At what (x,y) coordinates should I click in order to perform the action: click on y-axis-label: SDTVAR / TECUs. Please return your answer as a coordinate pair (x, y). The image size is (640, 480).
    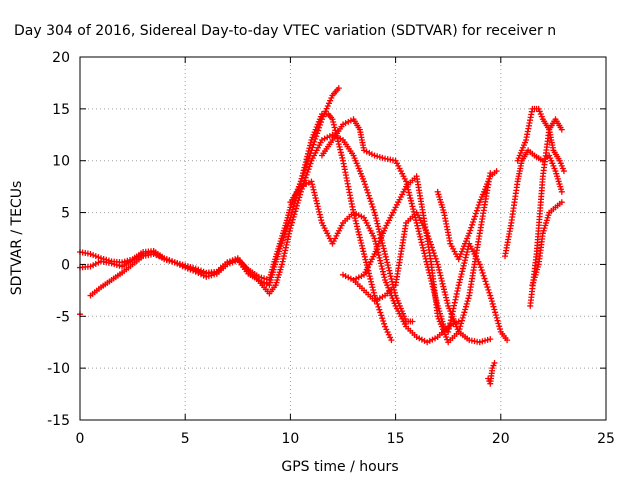
    Looking at the image, I should click on (17, 238).